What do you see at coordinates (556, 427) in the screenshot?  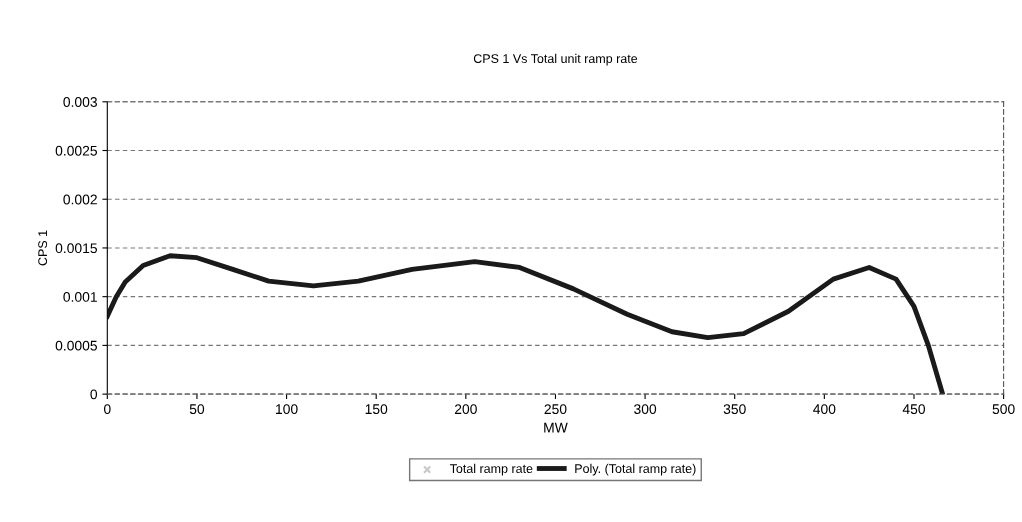 I see `x-axis-title: MW` at bounding box center [556, 427].